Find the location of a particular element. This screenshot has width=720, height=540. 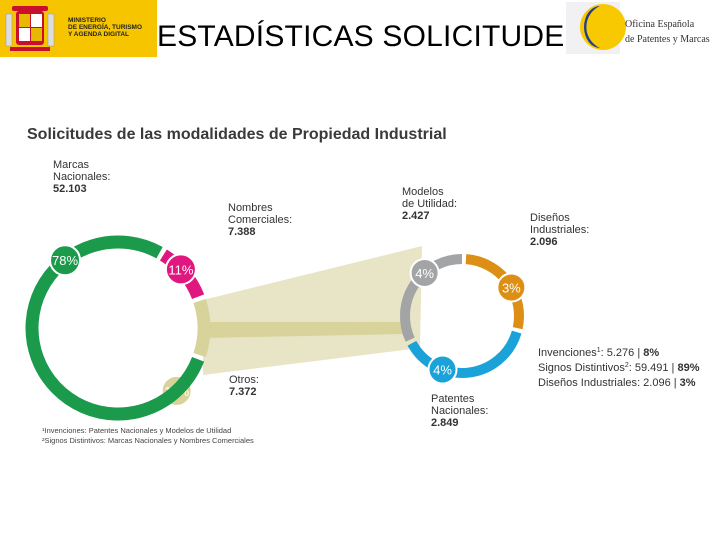

disenos-label: Diseños Industriales: 2.096 is located at coordinates (561, 230).